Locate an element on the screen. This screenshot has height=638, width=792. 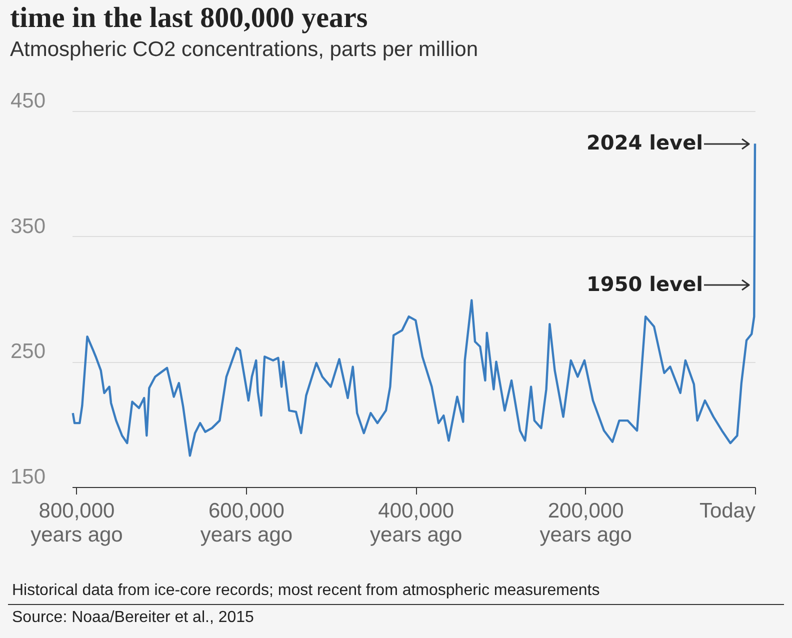
x-tick-label: 600,000 years ago is located at coordinates (246, 523).